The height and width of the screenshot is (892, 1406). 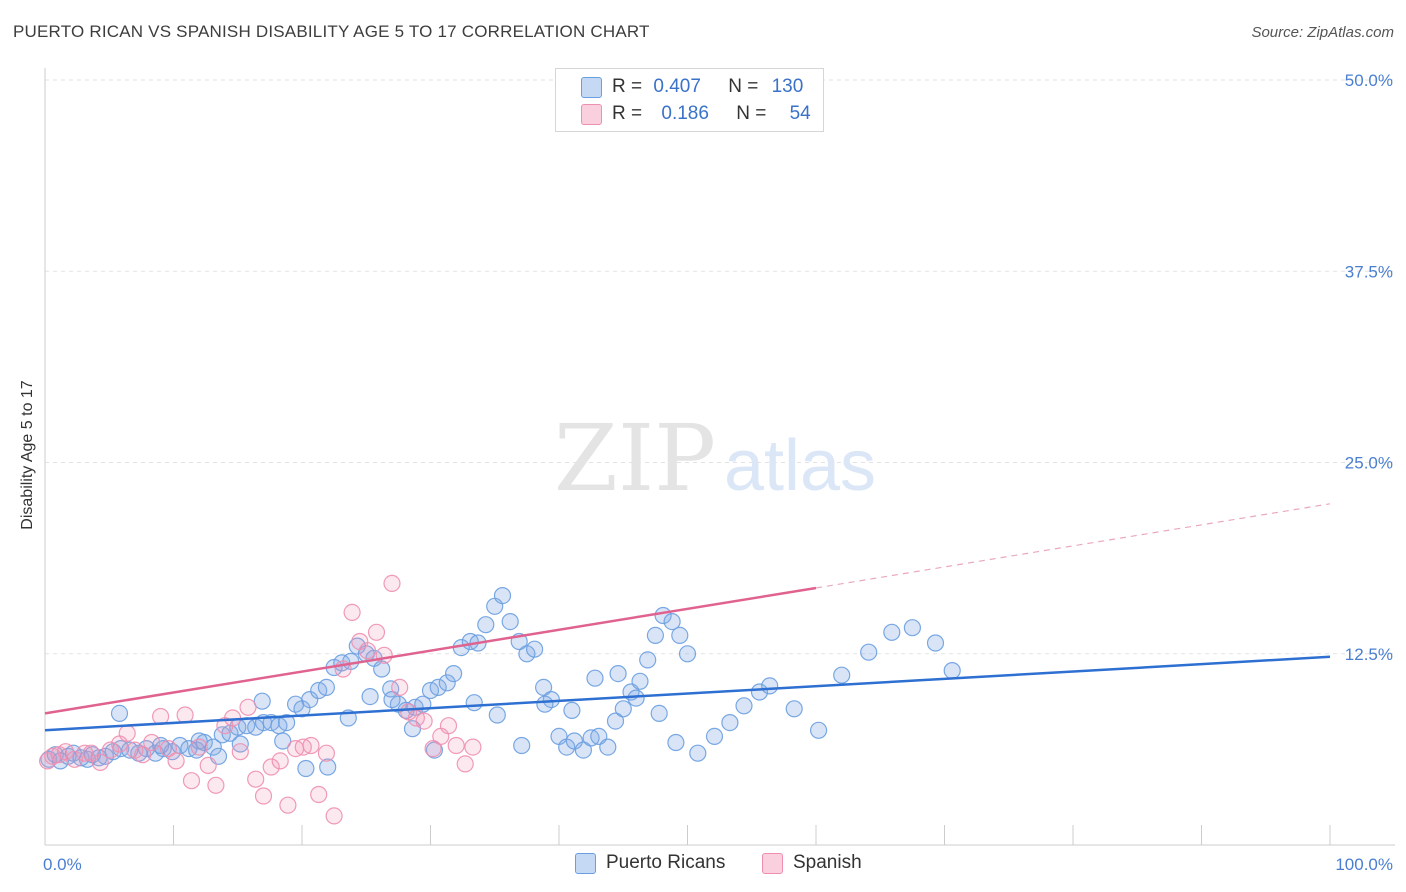 I want to click on legend: R = 0.407 N = 130 R = 0.186 N = 54, so click(x=689, y=100).